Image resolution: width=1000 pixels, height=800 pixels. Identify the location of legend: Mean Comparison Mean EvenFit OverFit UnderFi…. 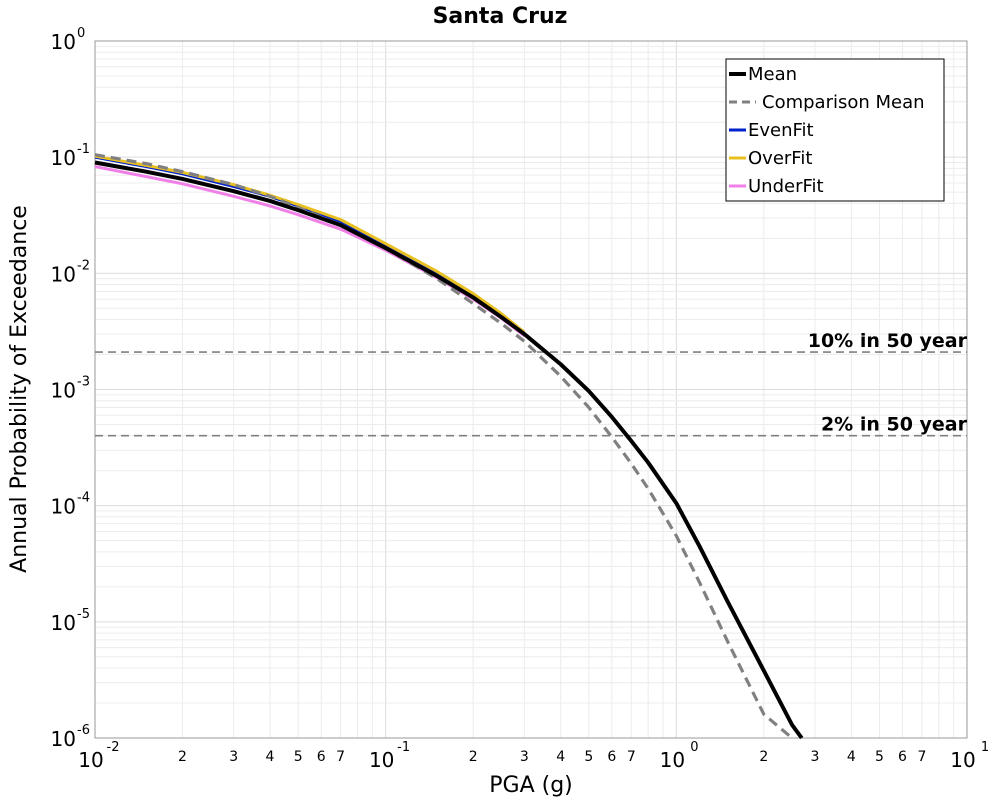
(835, 130).